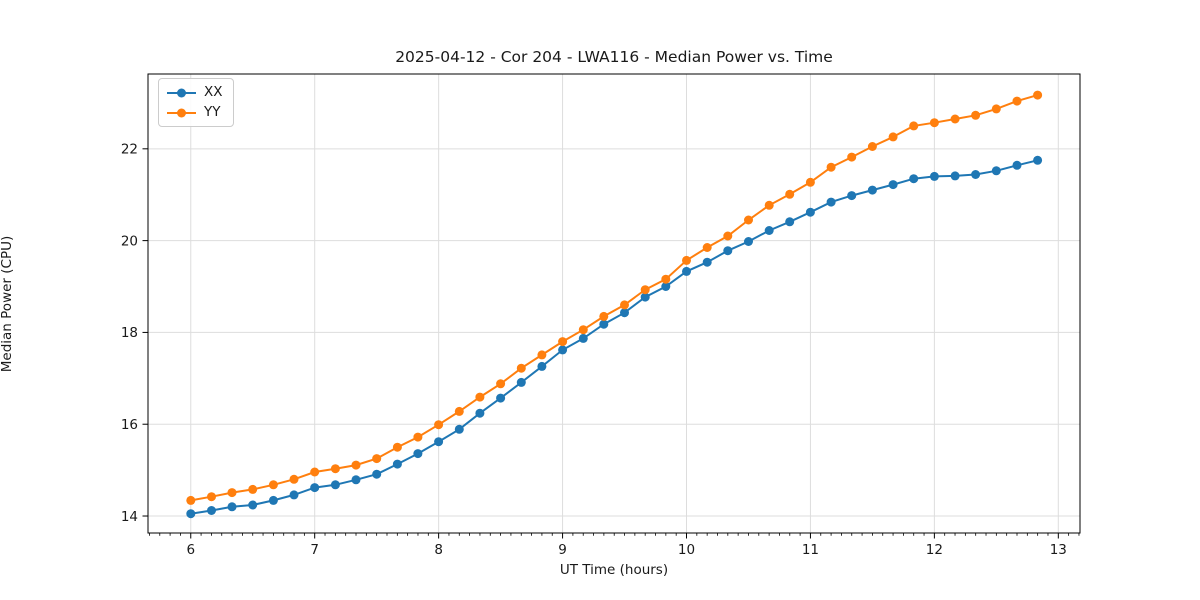  What do you see at coordinates (129, 241) in the screenshot?
I see `y-tick-label: 20` at bounding box center [129, 241].